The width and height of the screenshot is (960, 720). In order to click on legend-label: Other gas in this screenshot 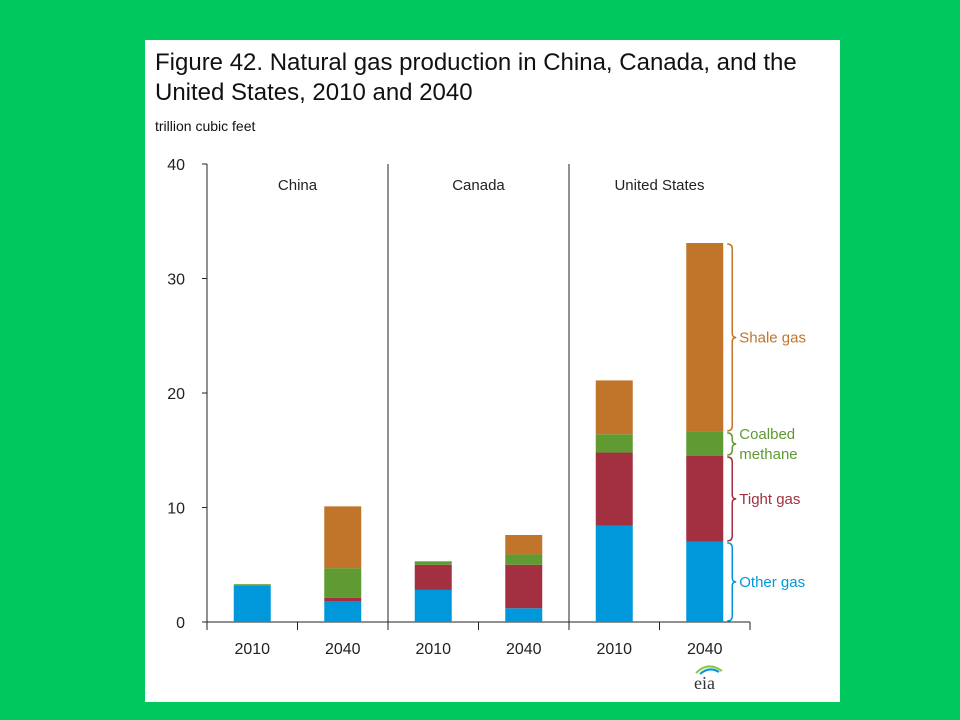, I will do `click(772, 582)`.